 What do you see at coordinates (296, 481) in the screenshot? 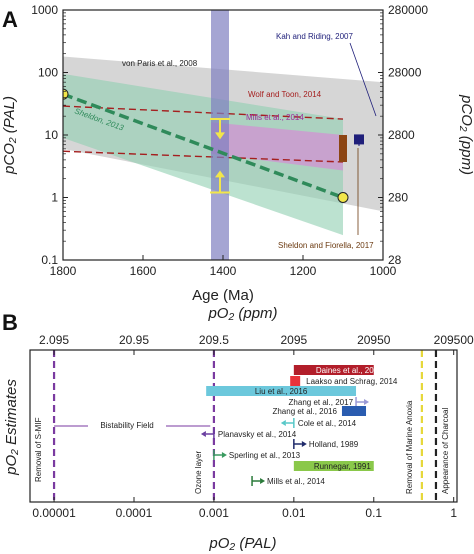
I see `estimate-label: Mills et al., 2014` at bounding box center [296, 481].